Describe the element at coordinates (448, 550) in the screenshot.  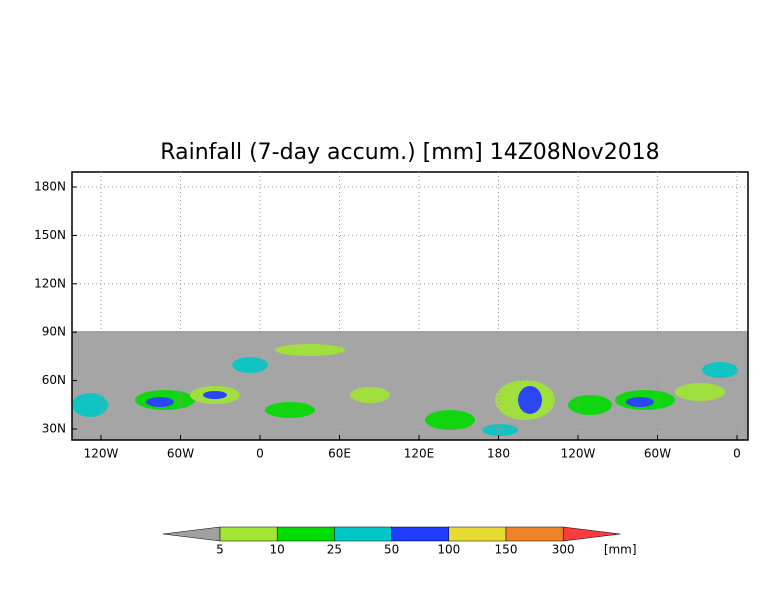
I see `colorbar-label: 100` at that location.